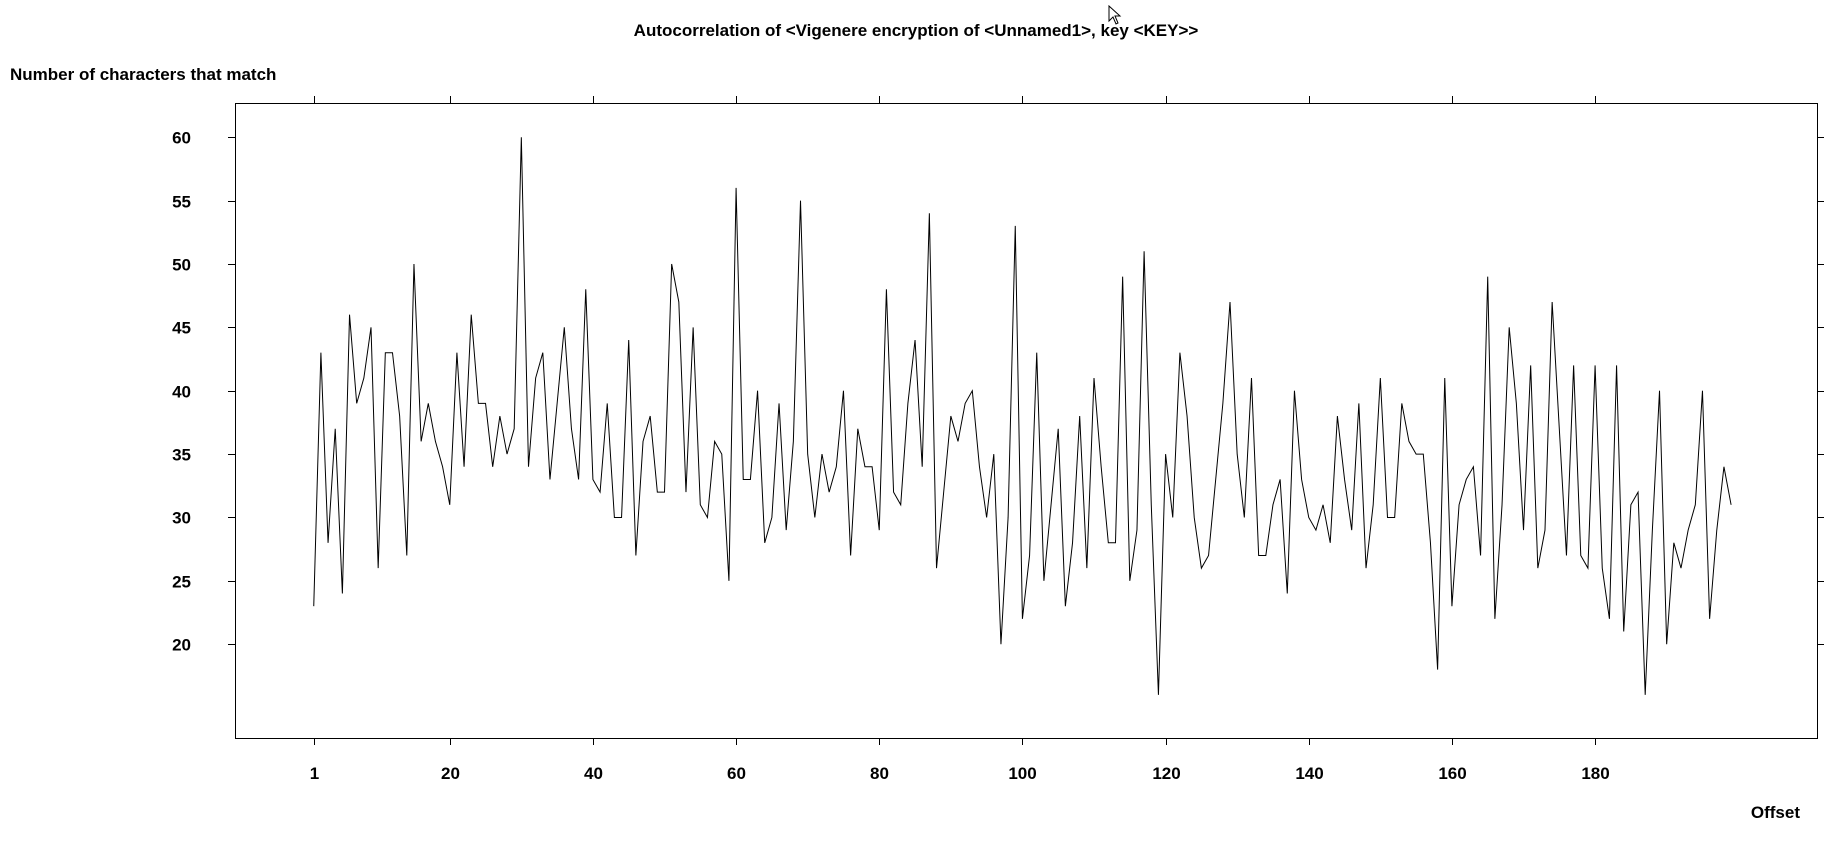  What do you see at coordinates (181, 202) in the screenshot?
I see `y-tick-label: 55` at bounding box center [181, 202].